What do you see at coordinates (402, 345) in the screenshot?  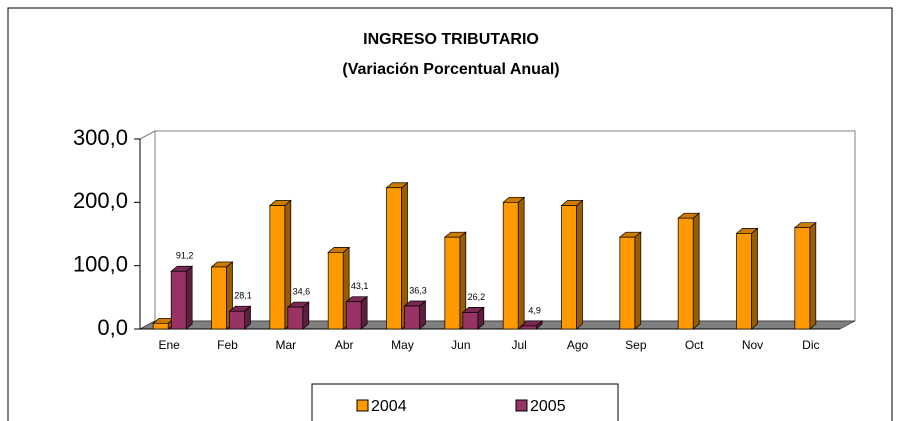 I see `x-tick-label: May` at bounding box center [402, 345].